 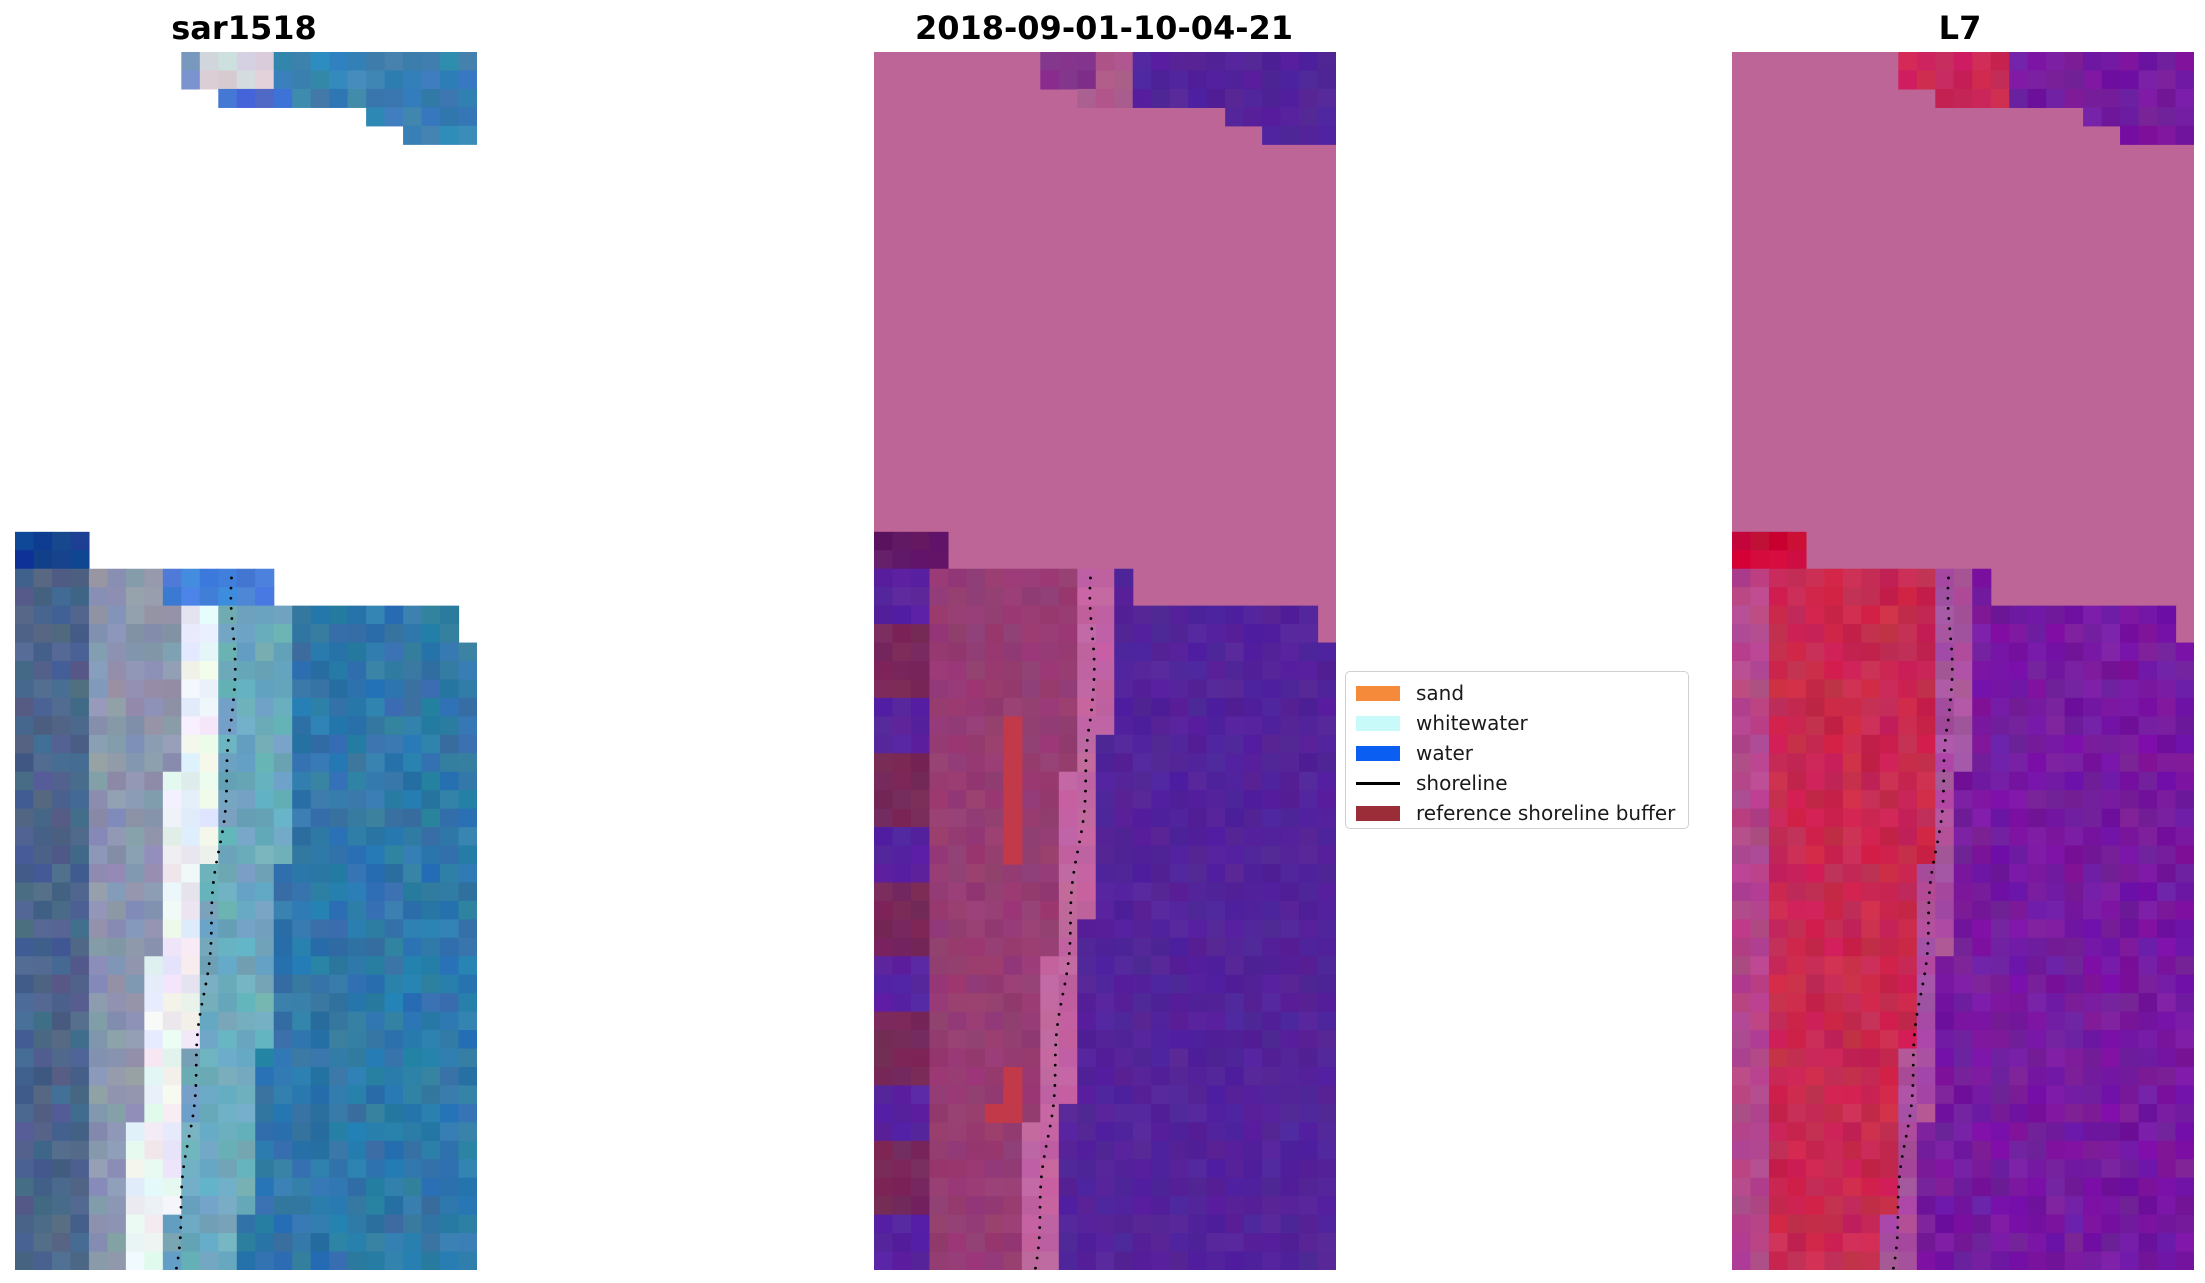 I want to click on legend-label-whitewater: whitewater, so click(x=1472, y=723).